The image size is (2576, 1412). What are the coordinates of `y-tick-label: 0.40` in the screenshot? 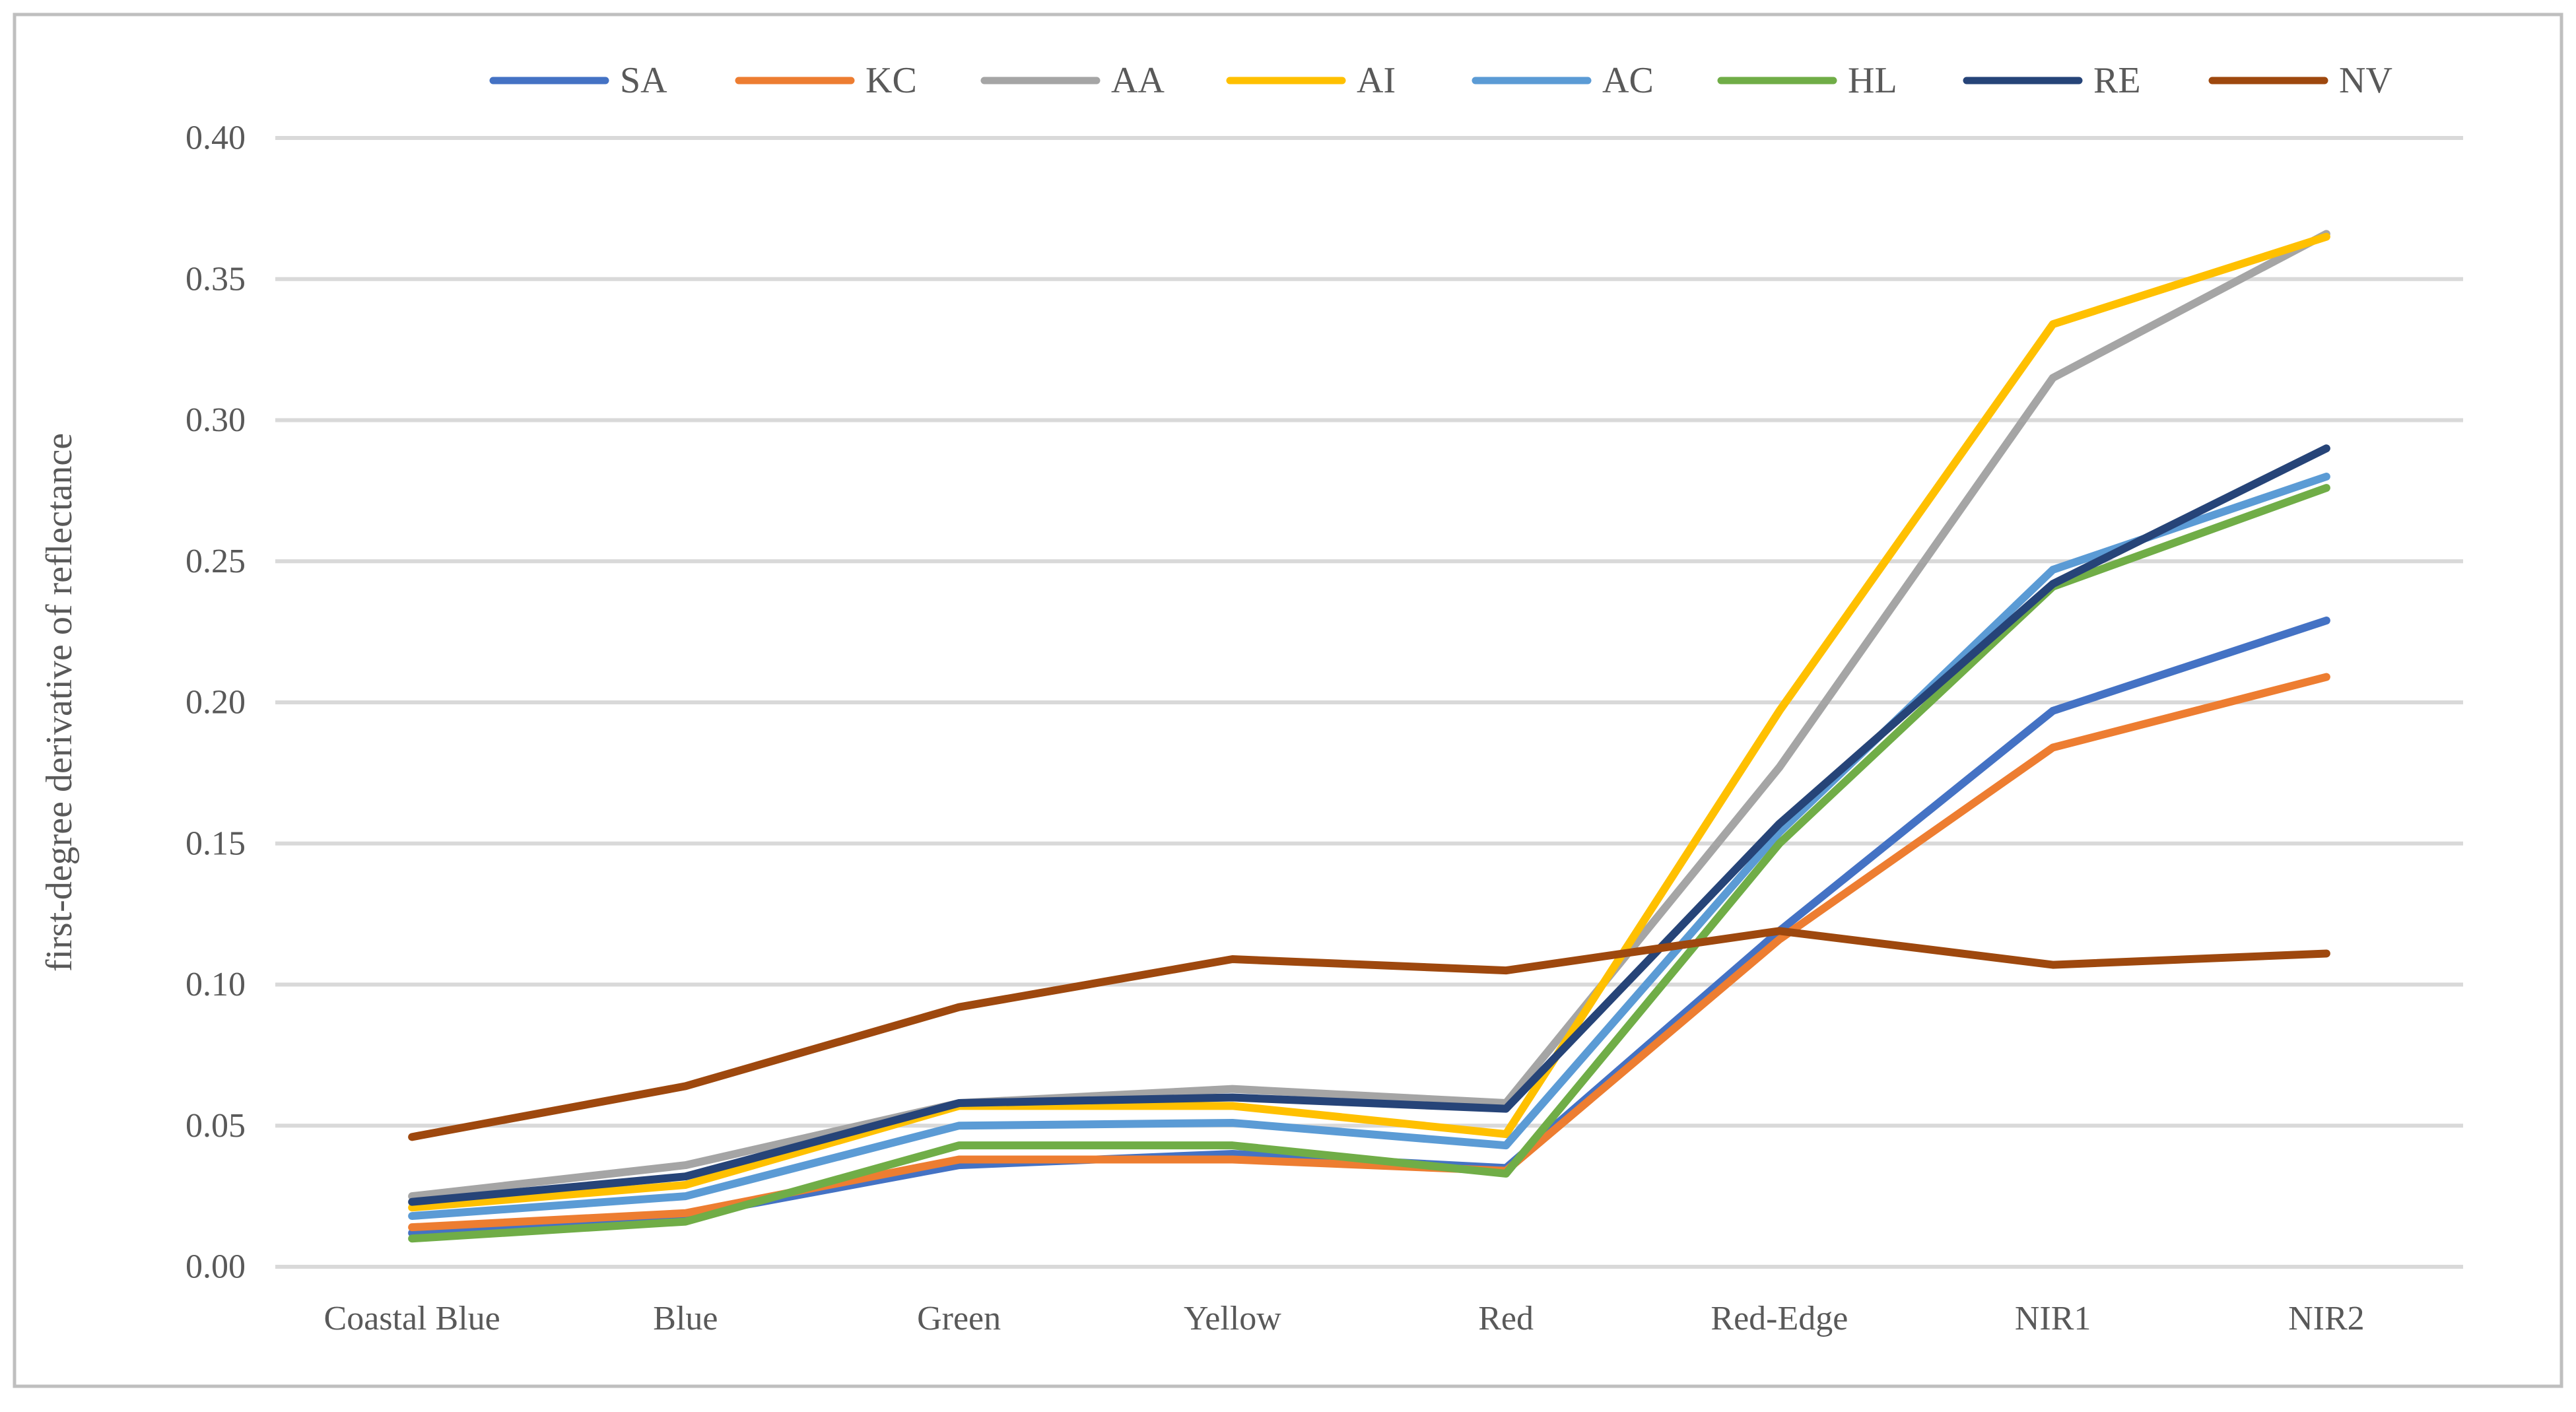 It's located at (216, 138).